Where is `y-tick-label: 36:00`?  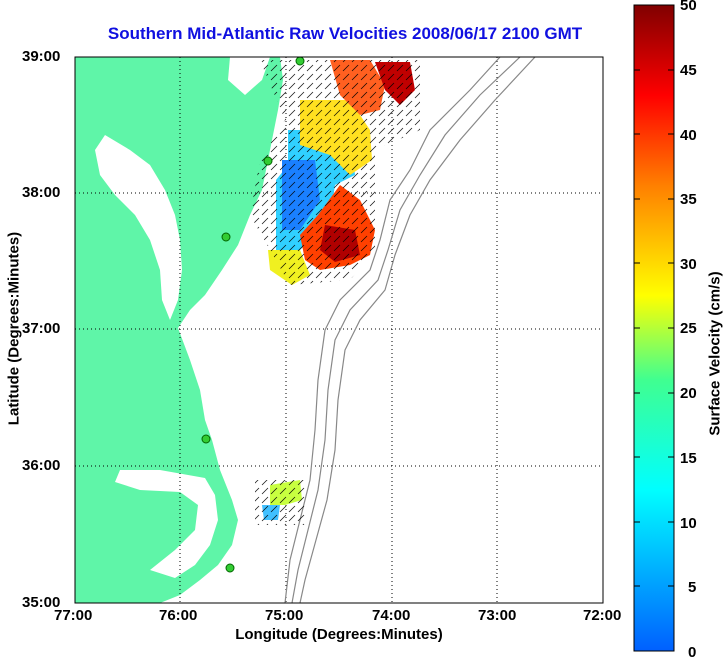 y-tick-label: 36:00 is located at coordinates (41, 465).